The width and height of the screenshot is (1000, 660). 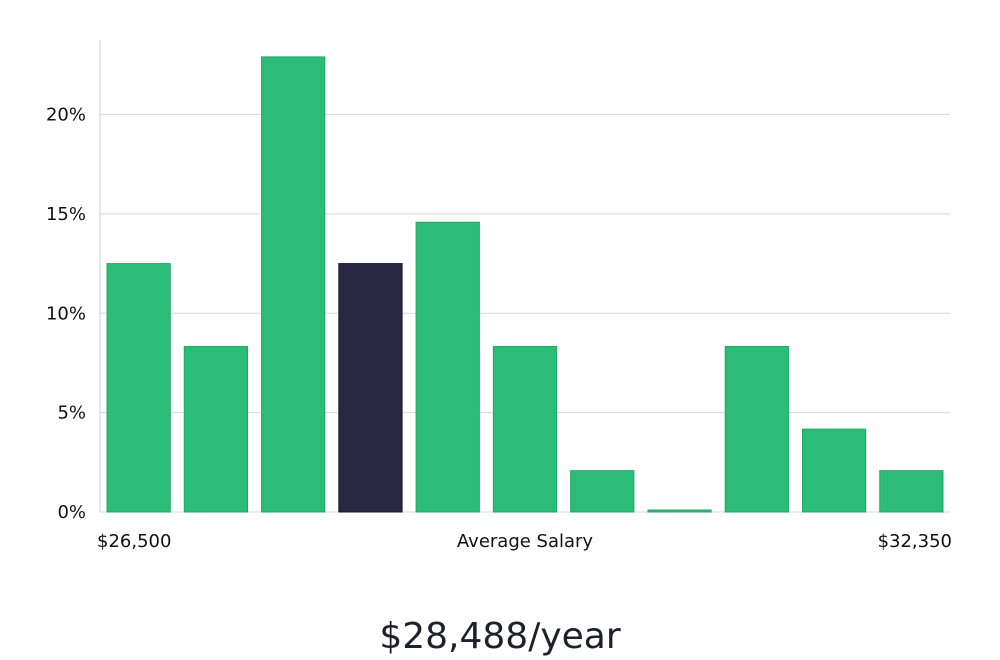 What do you see at coordinates (66, 214) in the screenshot?
I see `y-tick-label: 15%` at bounding box center [66, 214].